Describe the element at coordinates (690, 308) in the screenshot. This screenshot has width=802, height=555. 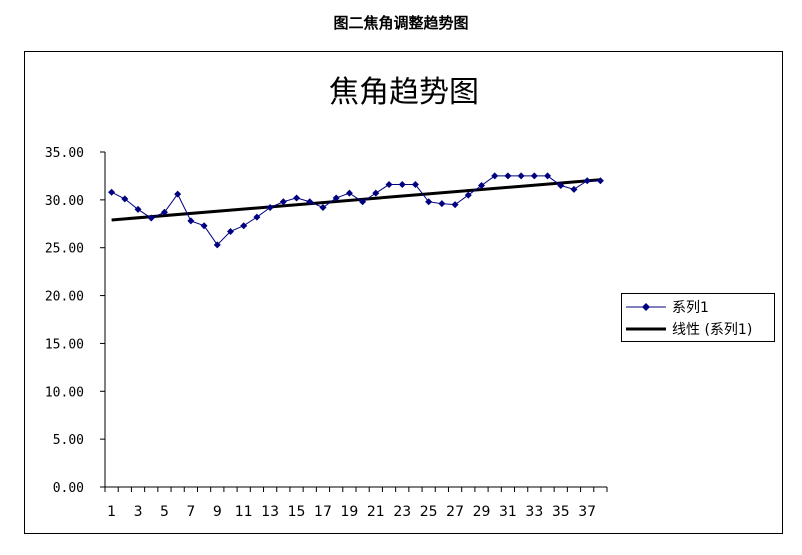
I see `legend-series-label: 系列1` at that location.